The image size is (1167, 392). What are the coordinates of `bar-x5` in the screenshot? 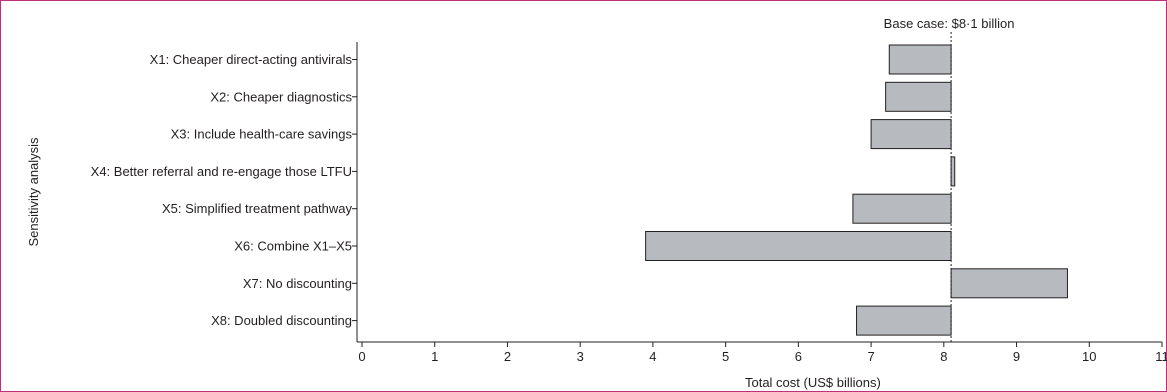 It's located at (902, 208).